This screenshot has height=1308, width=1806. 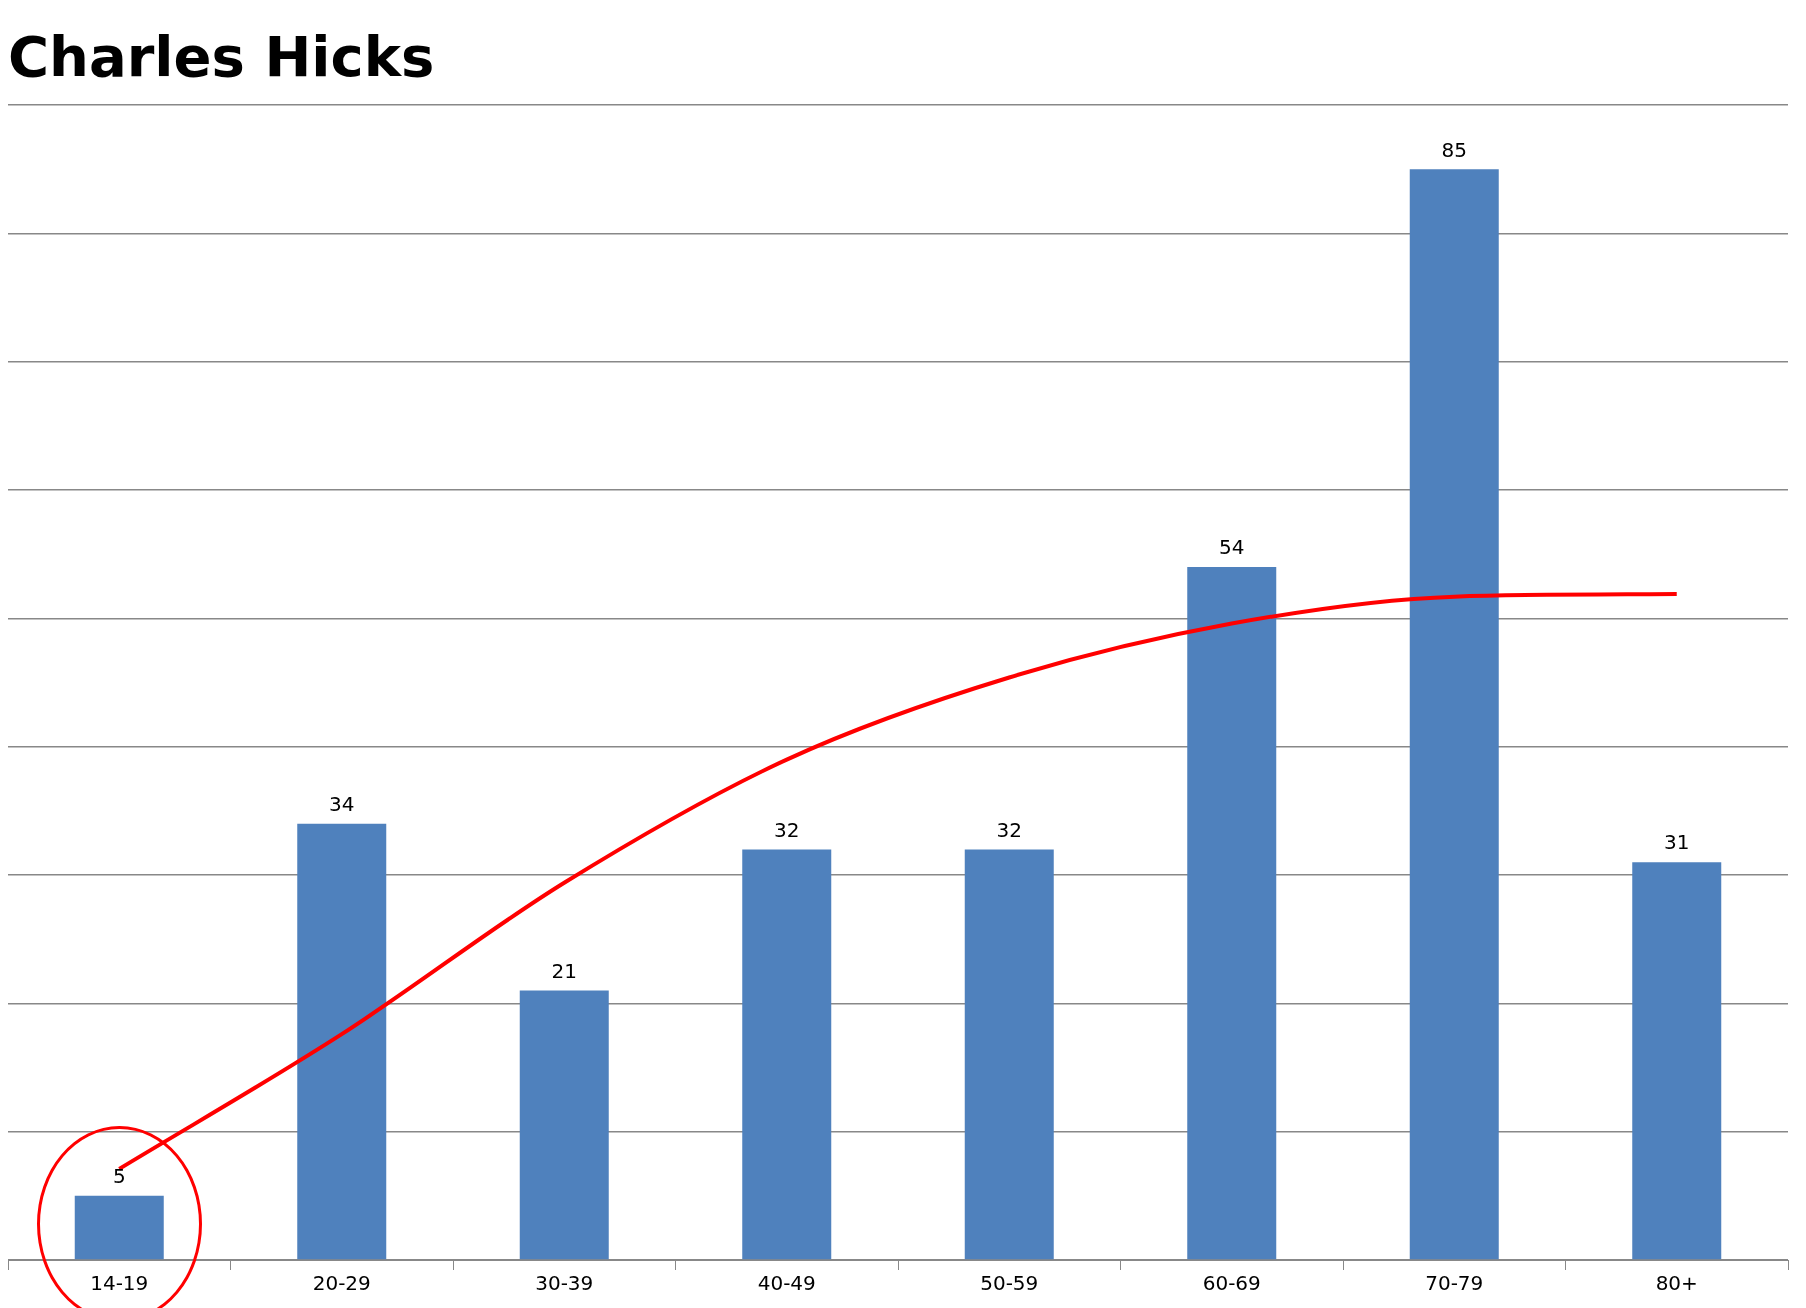 I want to click on x-tick-label: 60-69, so click(x=1231, y=1283).